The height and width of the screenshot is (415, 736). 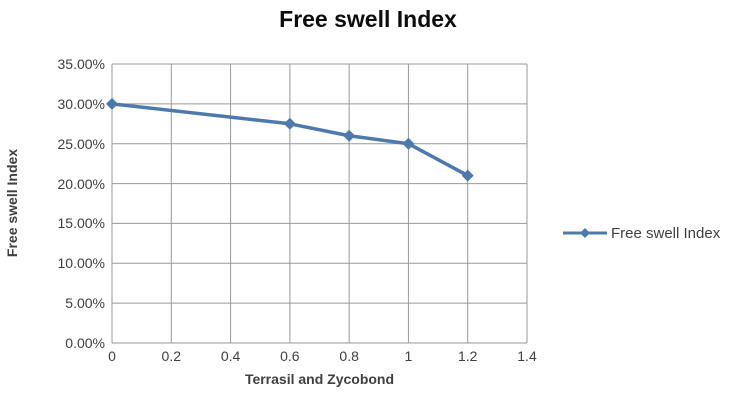 What do you see at coordinates (368, 19) in the screenshot?
I see `chart-title: Free swell Index` at bounding box center [368, 19].